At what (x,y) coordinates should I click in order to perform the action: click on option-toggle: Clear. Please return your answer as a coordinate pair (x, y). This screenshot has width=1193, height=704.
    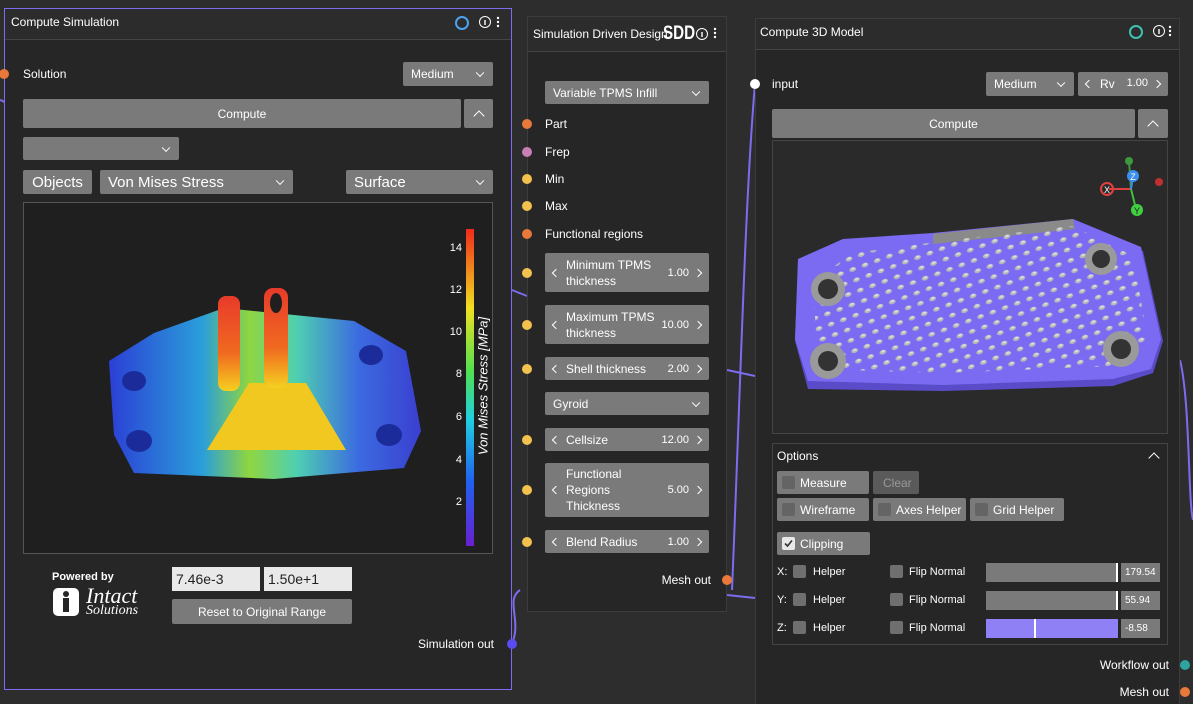
    Looking at the image, I should click on (896, 482).